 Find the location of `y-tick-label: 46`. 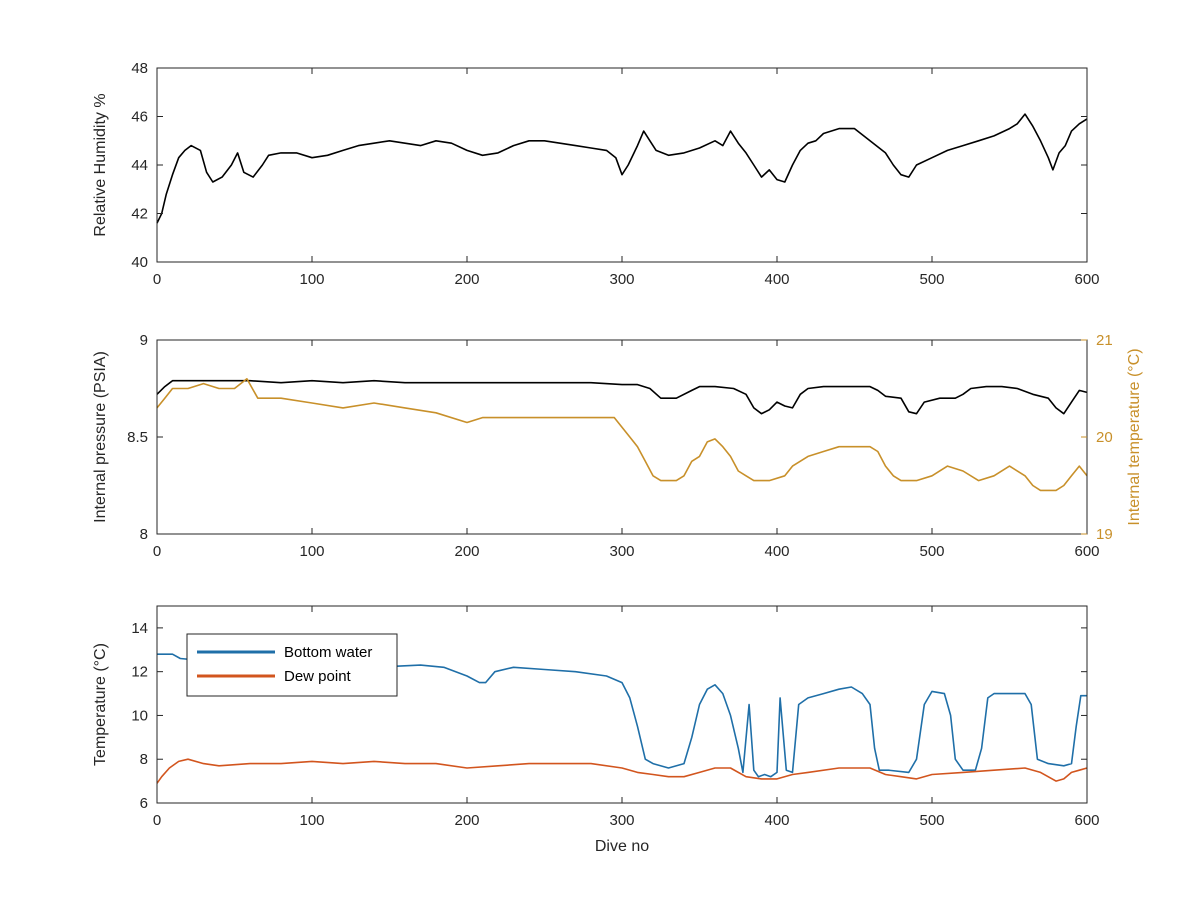

y-tick-label: 46 is located at coordinates (139, 117).